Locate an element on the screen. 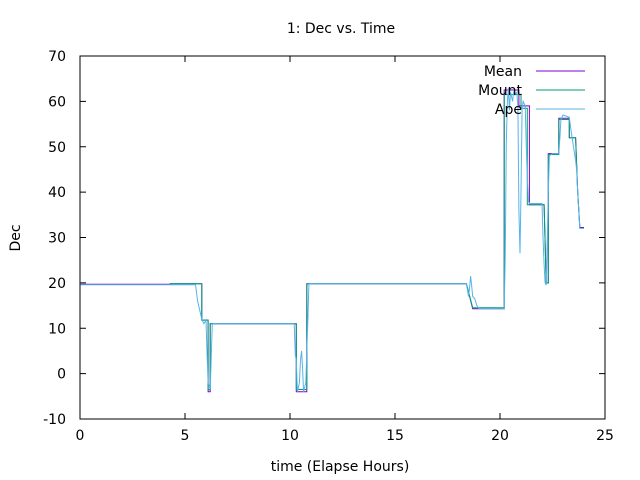 This screenshot has width=640, height=480. y-tick-label: 60 is located at coordinates (57, 102).